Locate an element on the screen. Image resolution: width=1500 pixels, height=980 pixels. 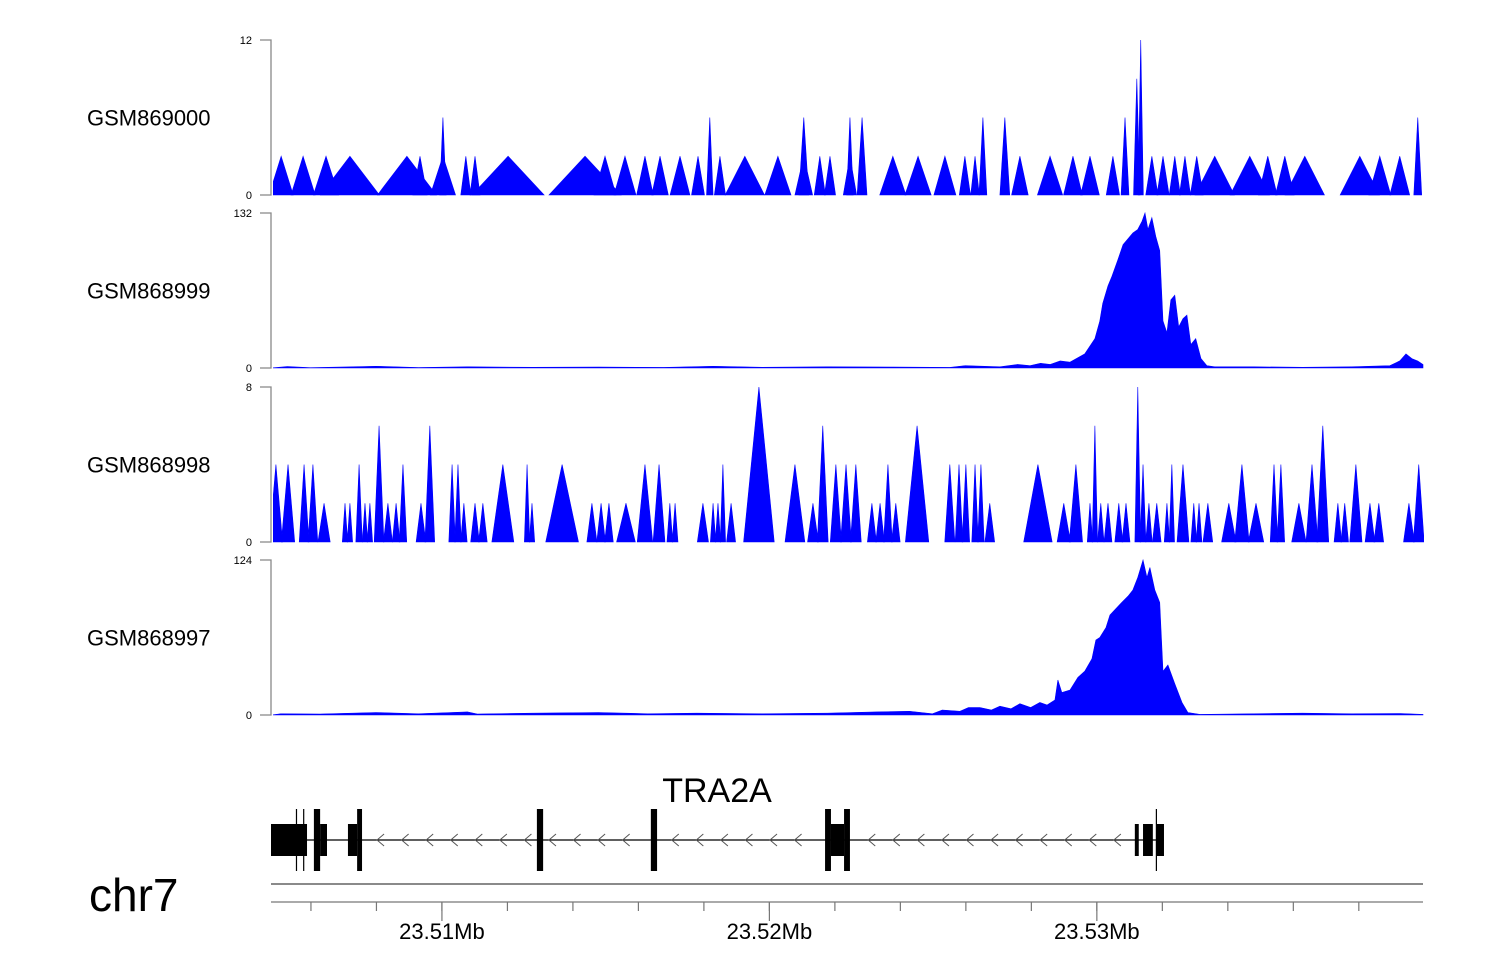
y-tick-label-max: 124 is located at coordinates (243, 561).